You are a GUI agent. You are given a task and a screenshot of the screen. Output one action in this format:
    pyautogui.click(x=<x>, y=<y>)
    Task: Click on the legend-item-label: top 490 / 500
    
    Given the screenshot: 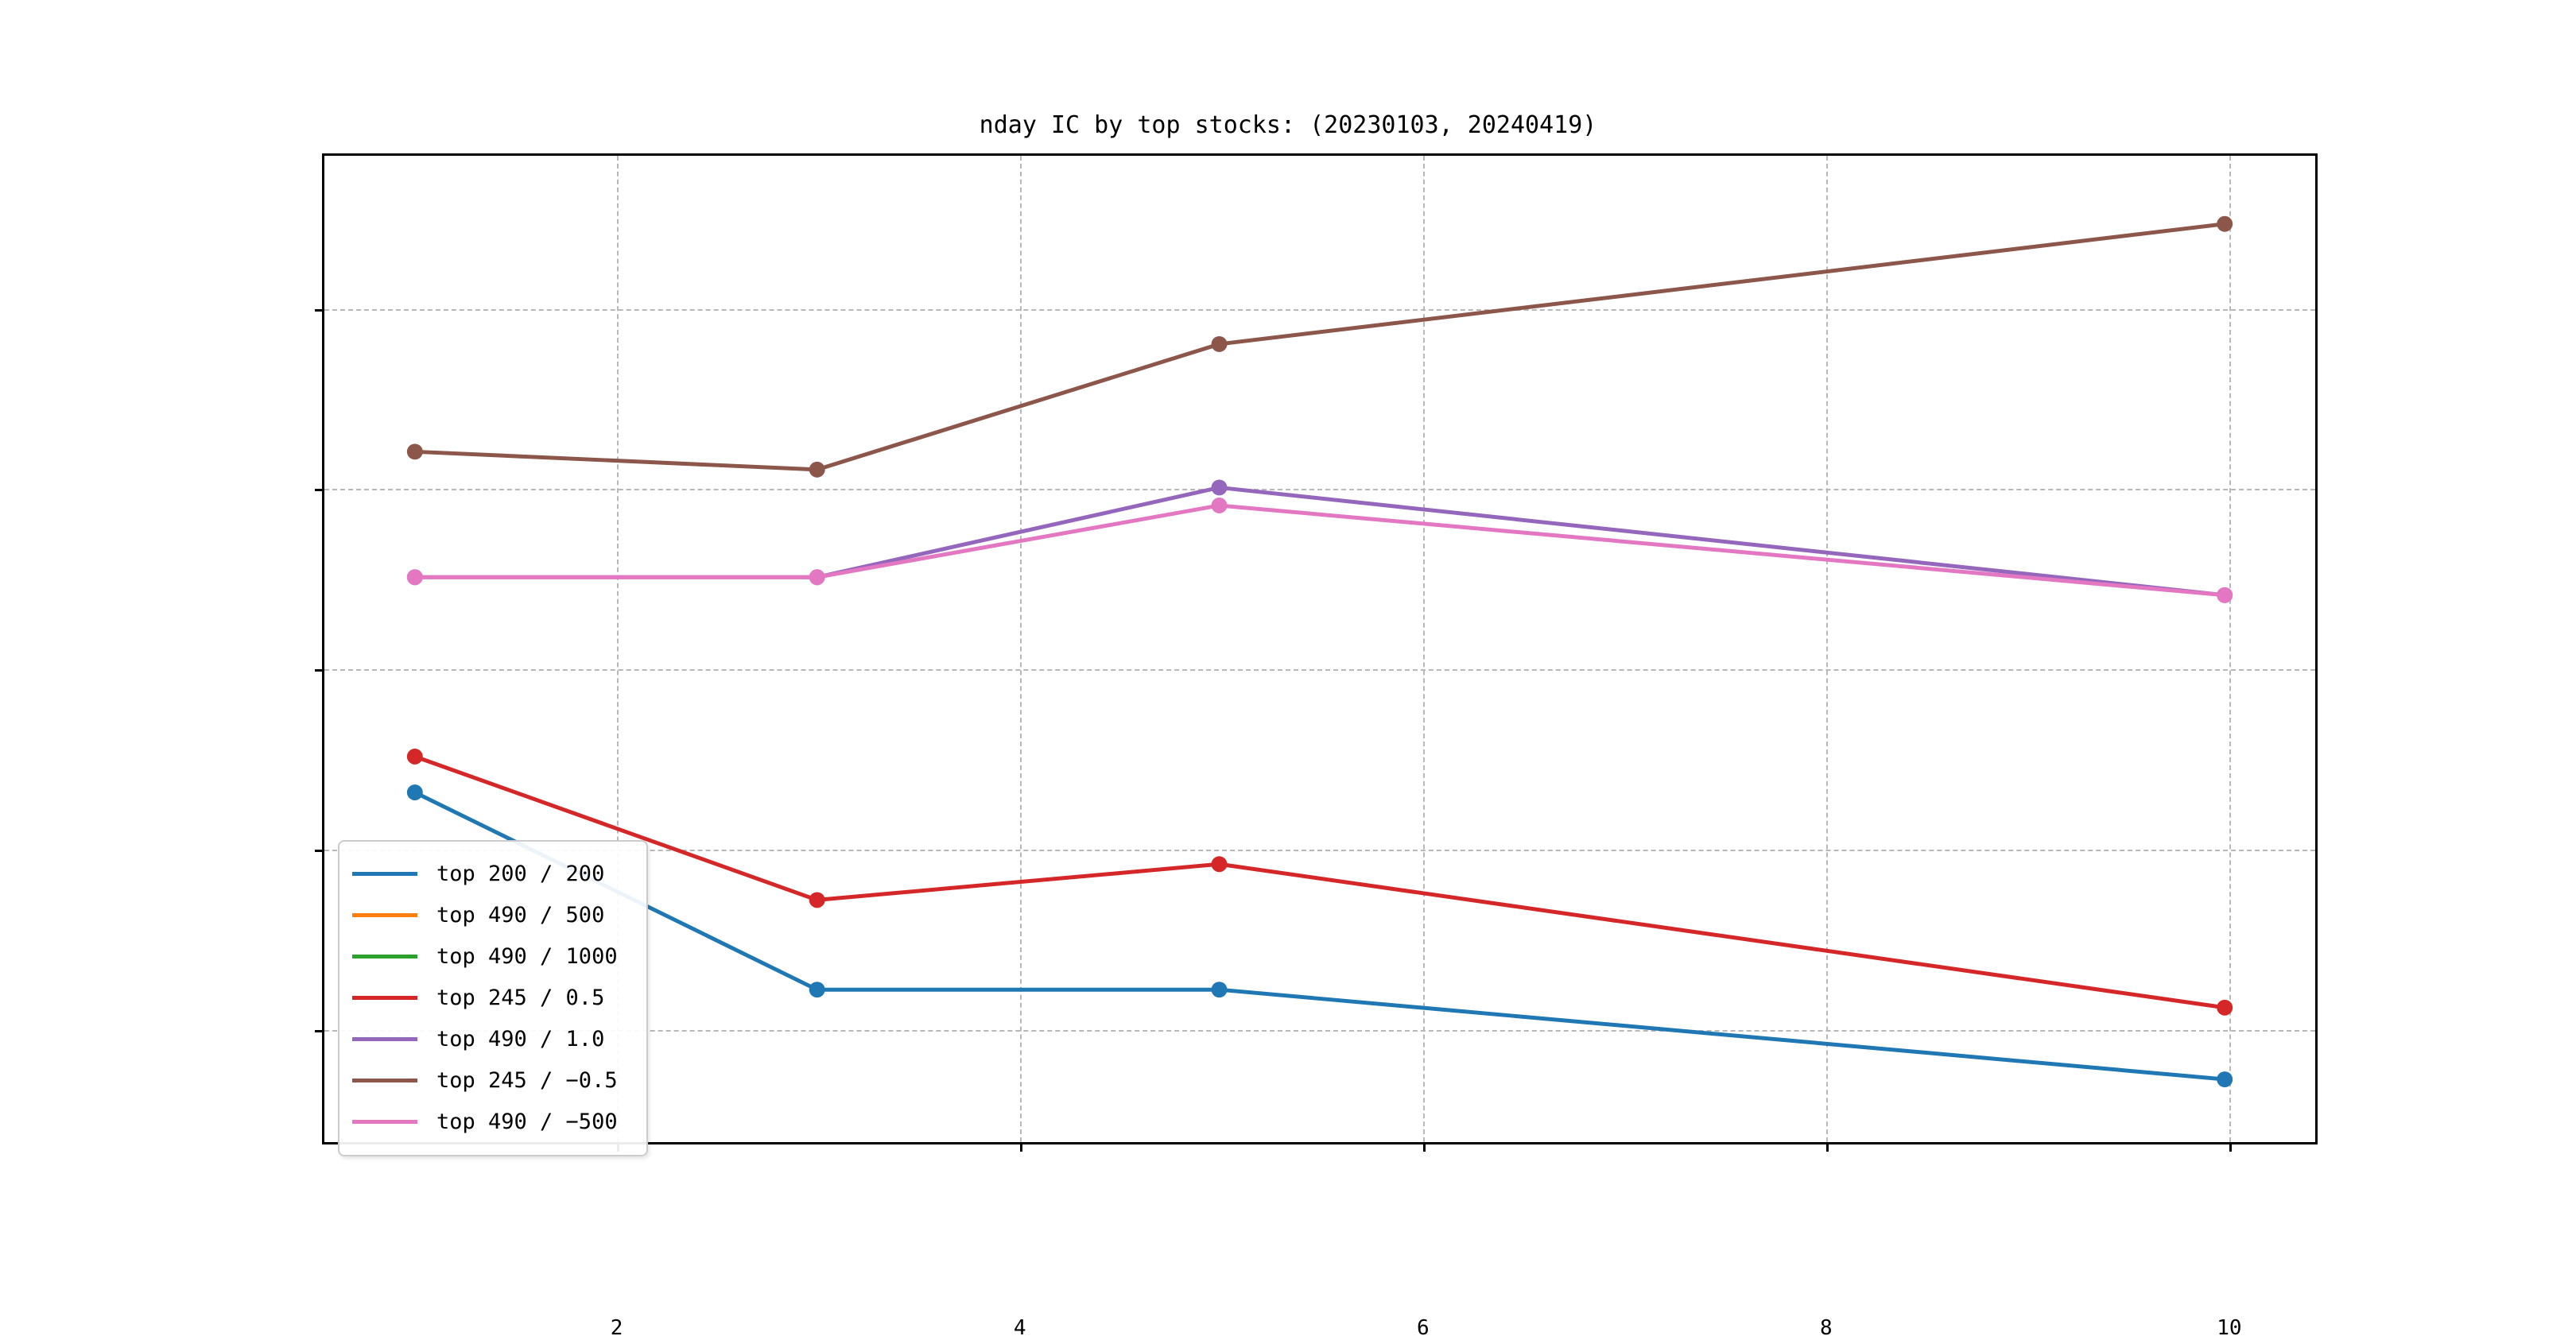 What is the action you would take?
    pyautogui.click(x=521, y=915)
    